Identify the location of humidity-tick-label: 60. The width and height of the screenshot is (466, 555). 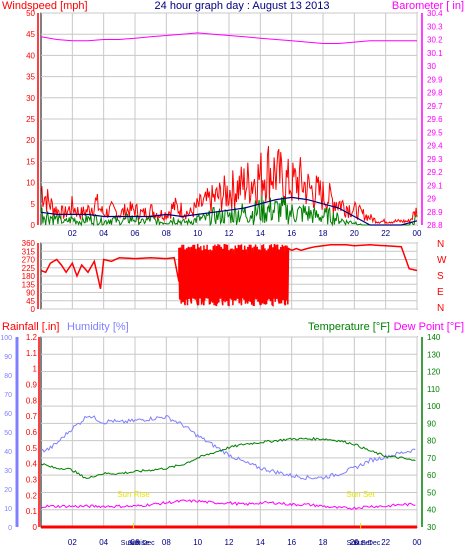
(8, 414).